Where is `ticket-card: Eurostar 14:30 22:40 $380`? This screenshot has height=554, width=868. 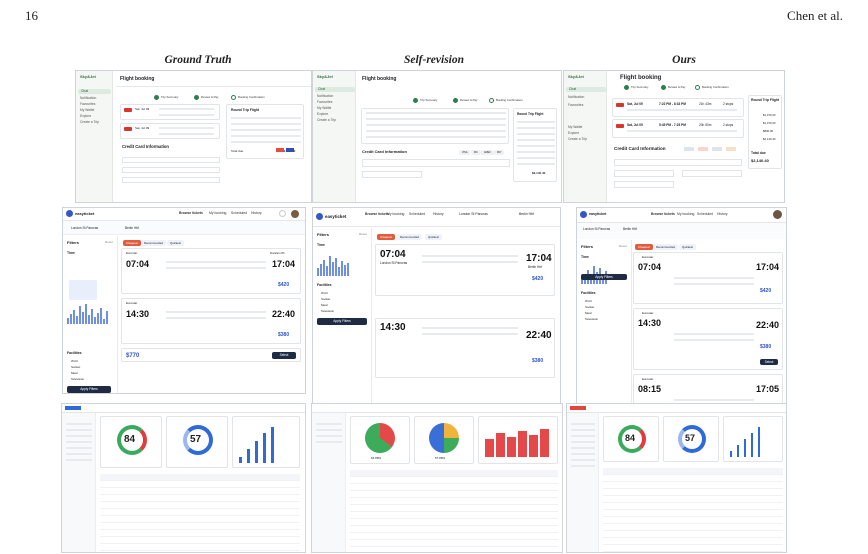
ticket-card: Eurostar 14:30 22:40 $380 is located at coordinates (211, 321).